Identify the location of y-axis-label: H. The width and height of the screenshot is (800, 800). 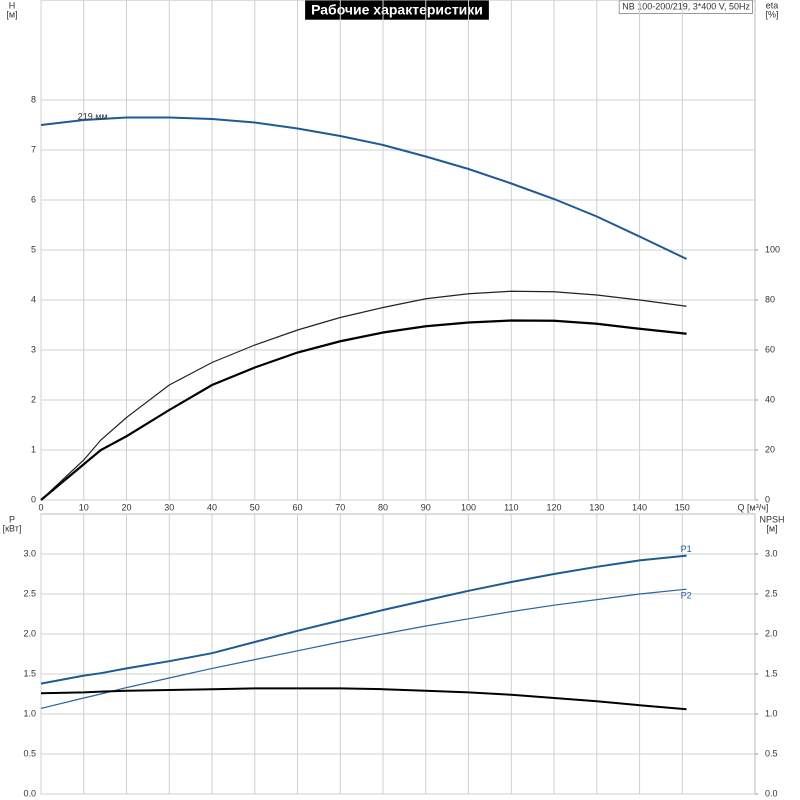
(12, 5).